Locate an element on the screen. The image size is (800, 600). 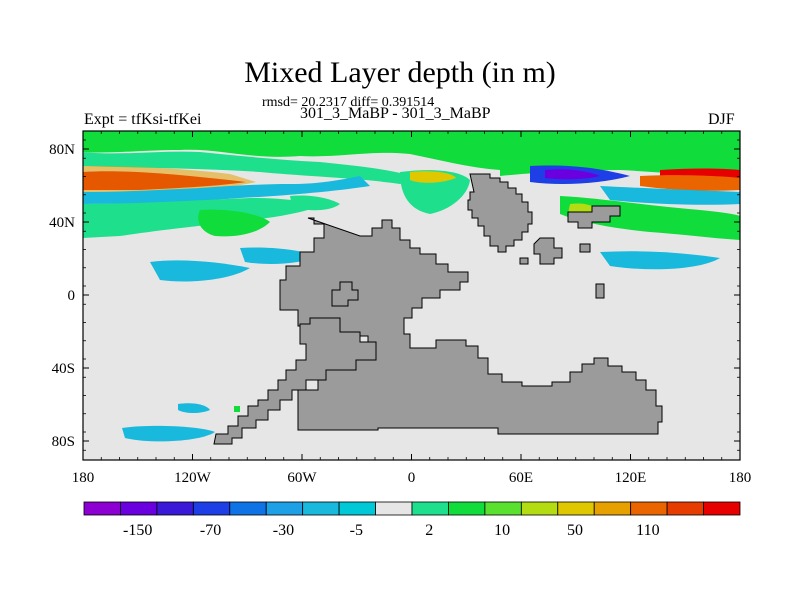
field-blob-trop-green is located at coordinates (315, 203).